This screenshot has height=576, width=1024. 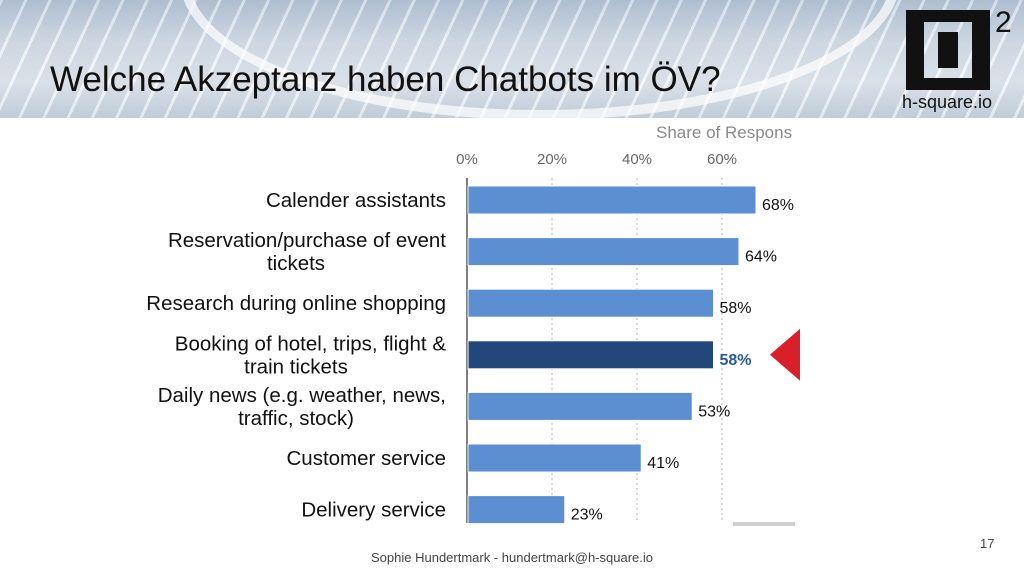 I want to click on category-label: Calender assistants, so click(x=356, y=200).